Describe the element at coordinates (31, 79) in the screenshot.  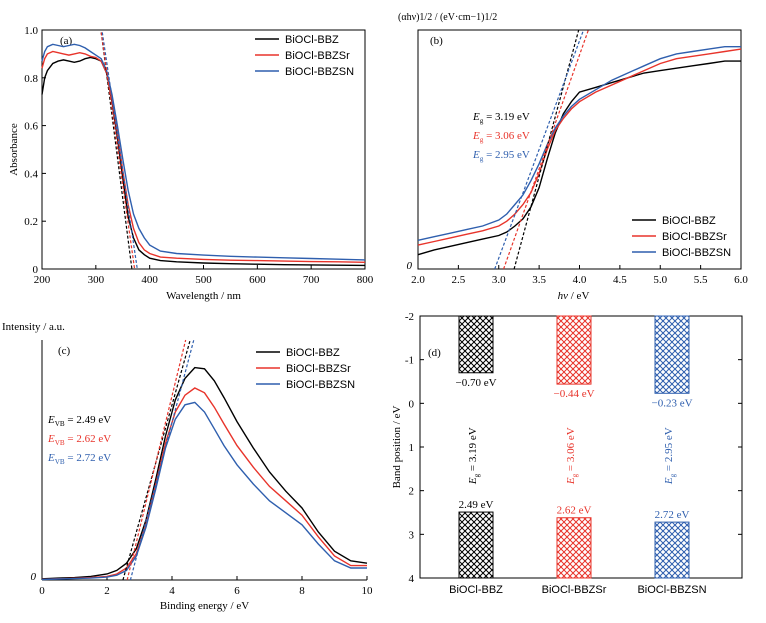
I see `y-tick-label-4: 0.8` at that location.